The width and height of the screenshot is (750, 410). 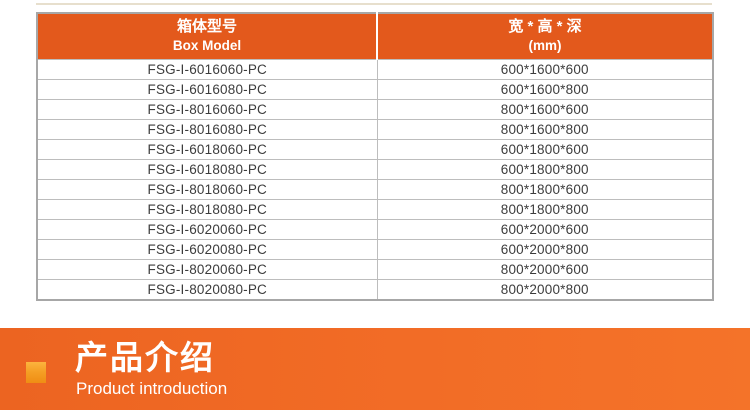 I want to click on header-row: 箱体型号 Box Model 宽 * 高 * 深 (mm), so click(x=375, y=36).